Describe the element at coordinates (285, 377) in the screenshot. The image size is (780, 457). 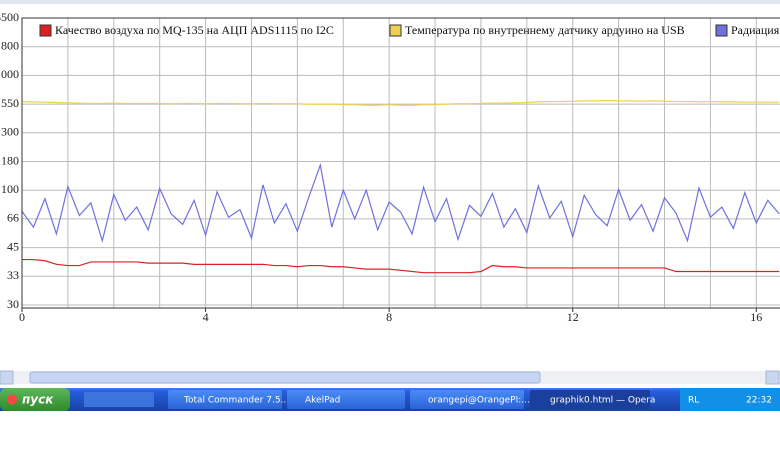
I see `scroll-thumb` at that location.